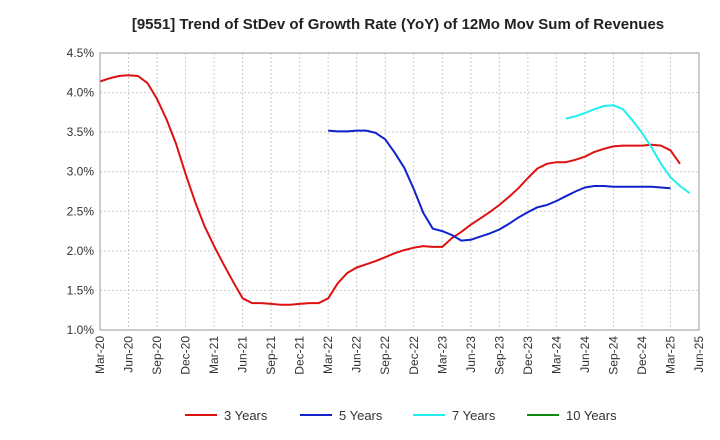 This screenshot has height=440, width=720. I want to click on x-tick-label: Jun-22, so click(357, 354).